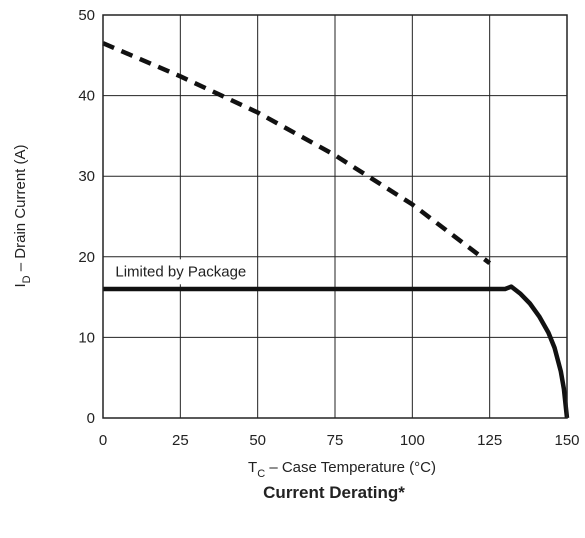  Describe the element at coordinates (334, 492) in the screenshot. I see `chart-title: Current Derating*` at that location.